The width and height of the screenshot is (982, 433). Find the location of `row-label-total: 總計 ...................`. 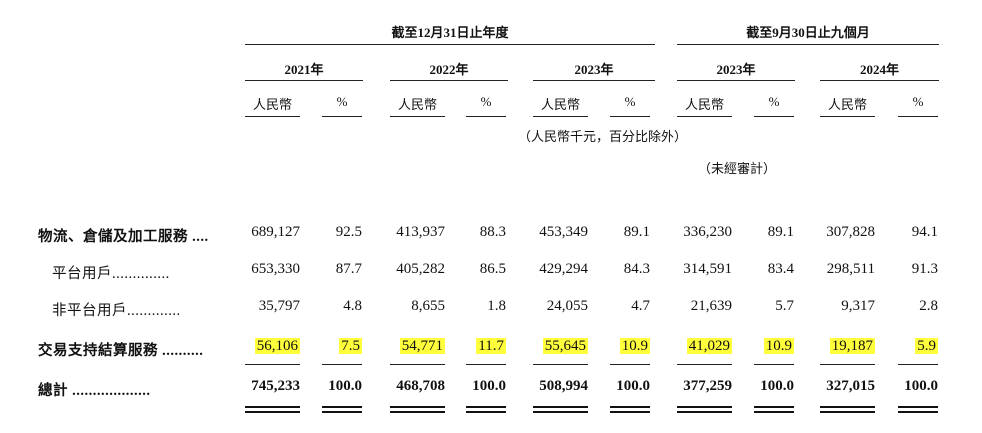

row-label-total: 總計 ................... is located at coordinates (94, 391).